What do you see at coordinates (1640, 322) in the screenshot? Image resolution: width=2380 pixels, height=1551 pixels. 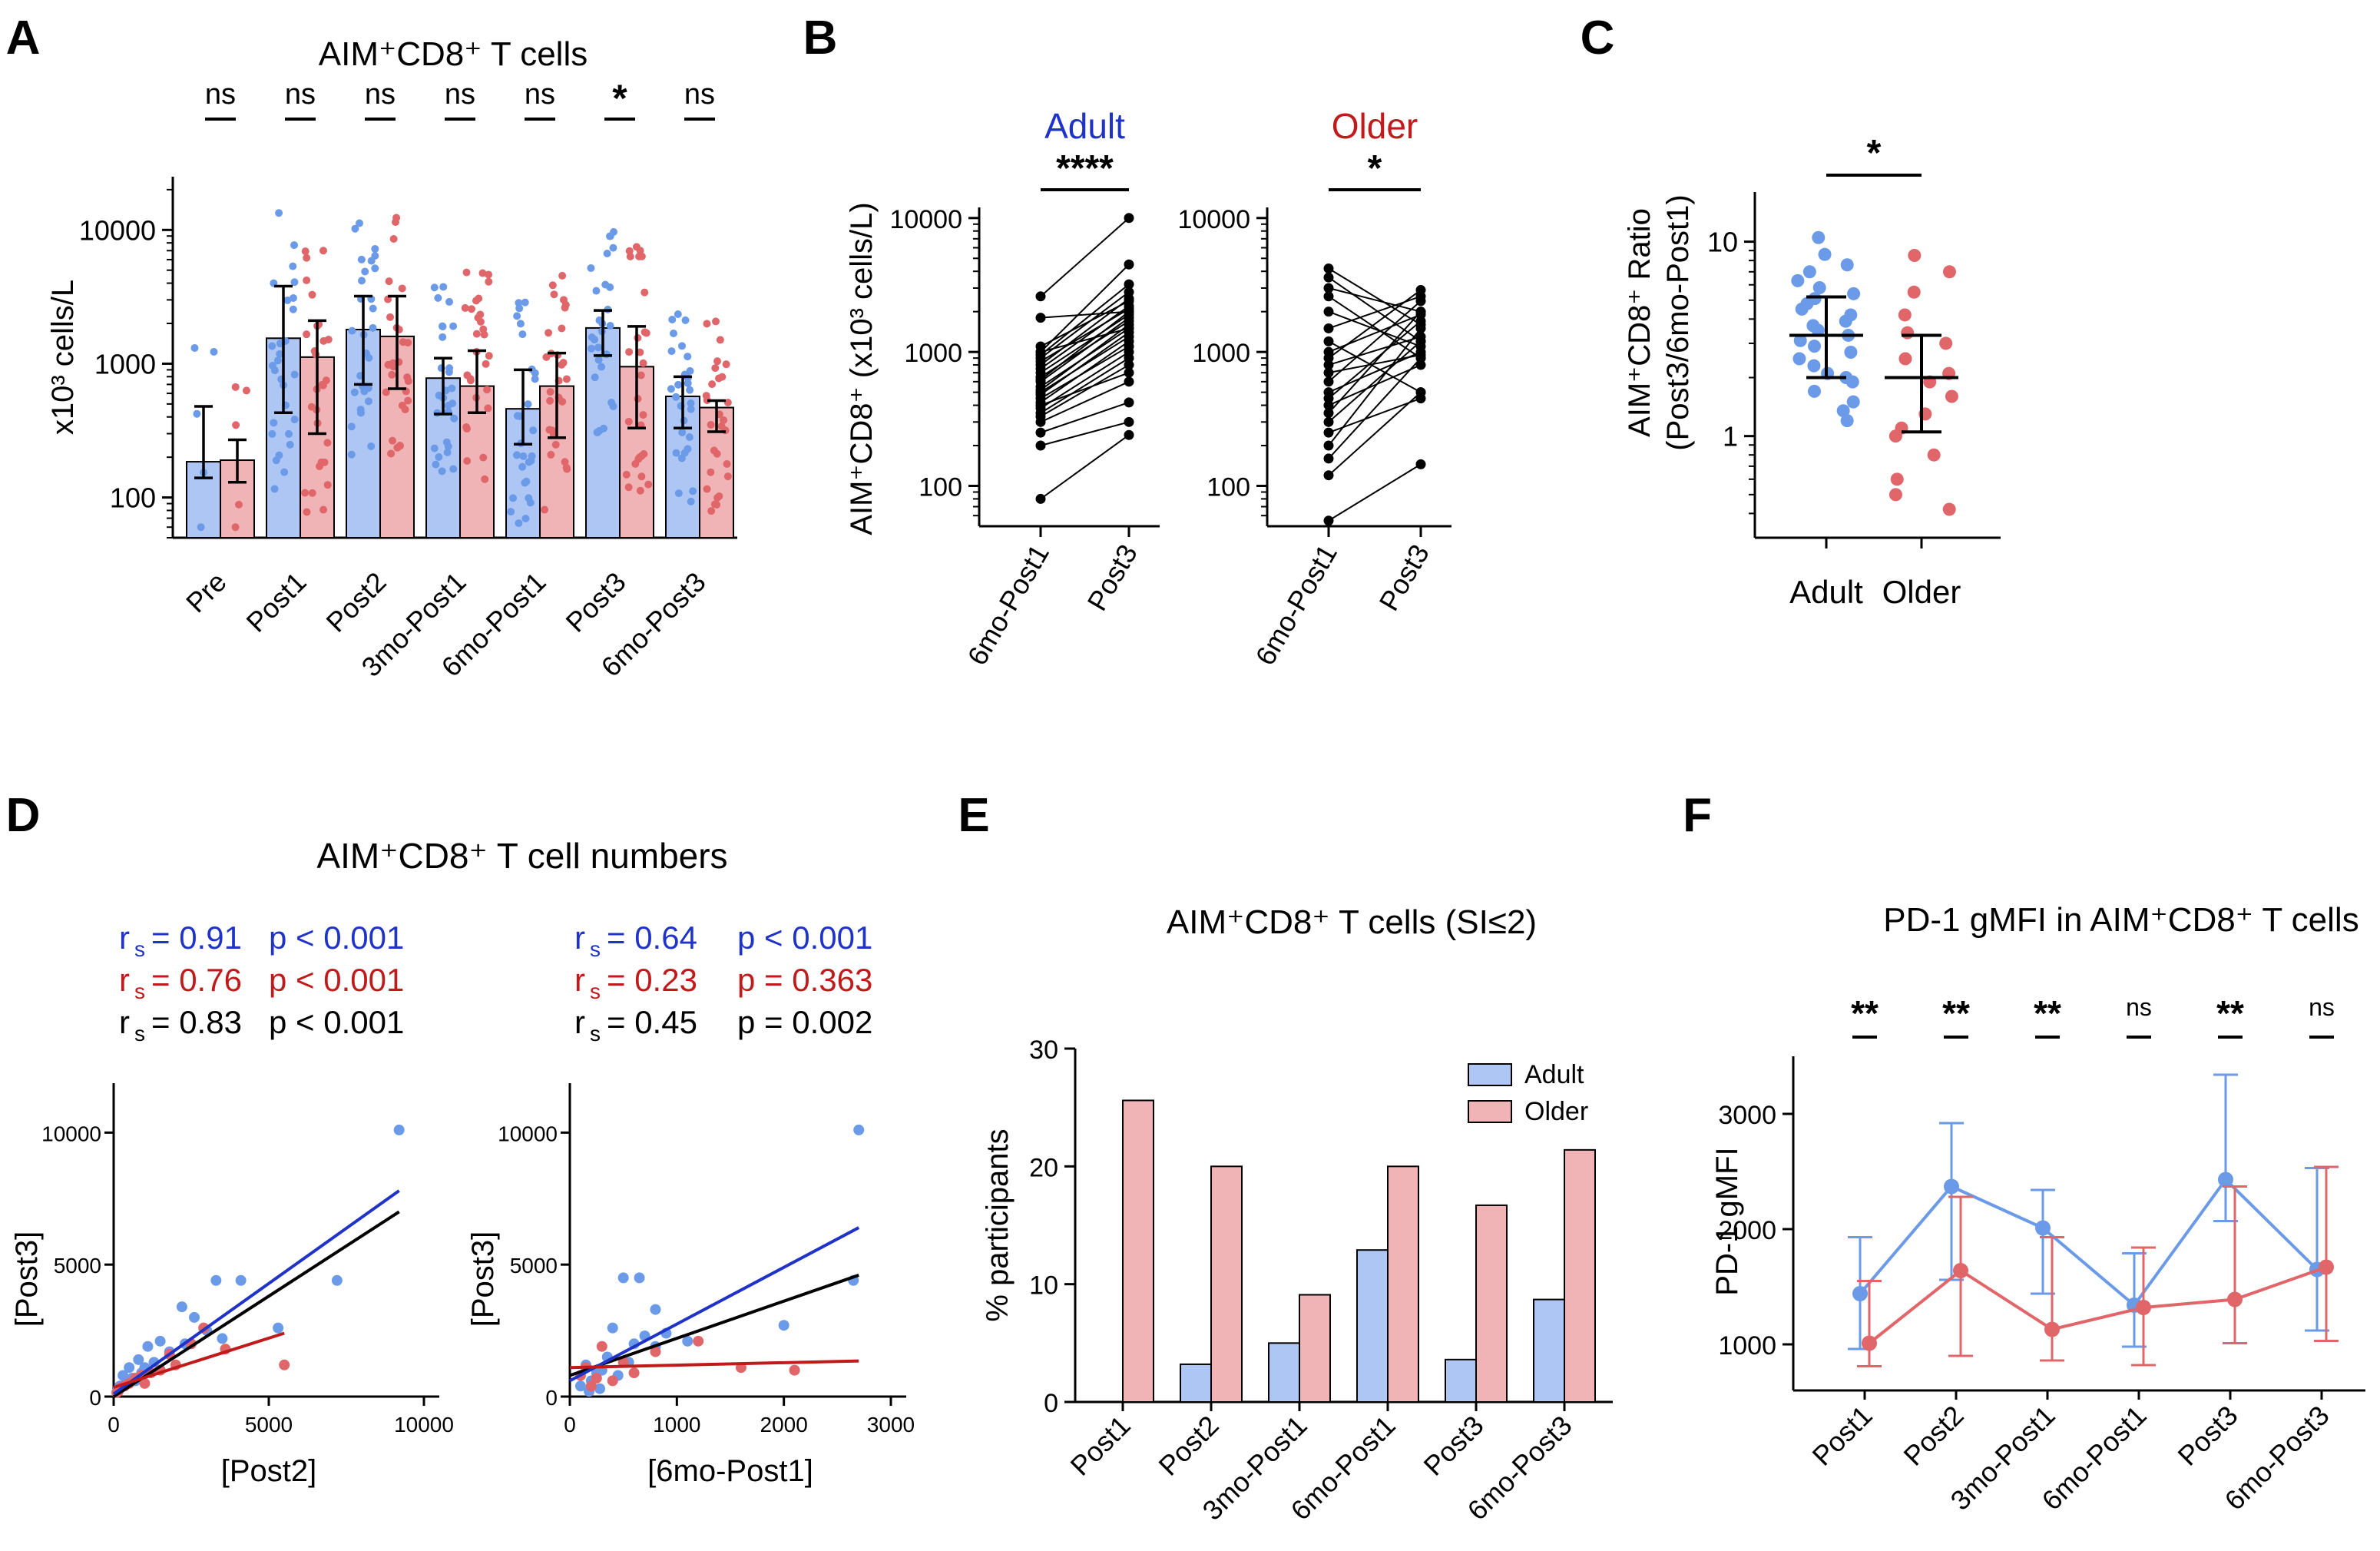 I see `panel-c-ylabel: AIM⁺CD8⁺ Ratio` at bounding box center [1640, 322].